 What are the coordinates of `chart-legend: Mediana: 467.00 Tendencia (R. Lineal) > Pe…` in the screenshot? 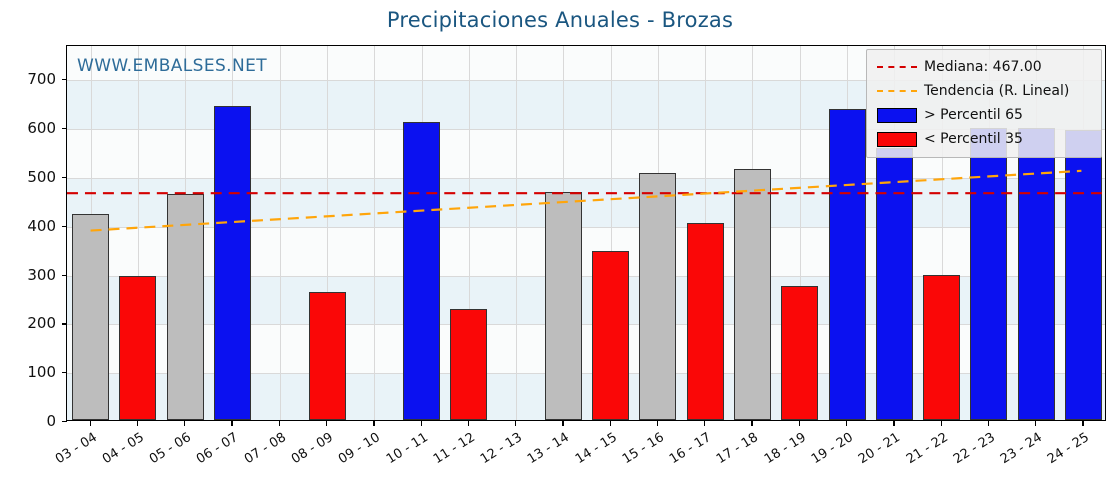 It's located at (984, 103).